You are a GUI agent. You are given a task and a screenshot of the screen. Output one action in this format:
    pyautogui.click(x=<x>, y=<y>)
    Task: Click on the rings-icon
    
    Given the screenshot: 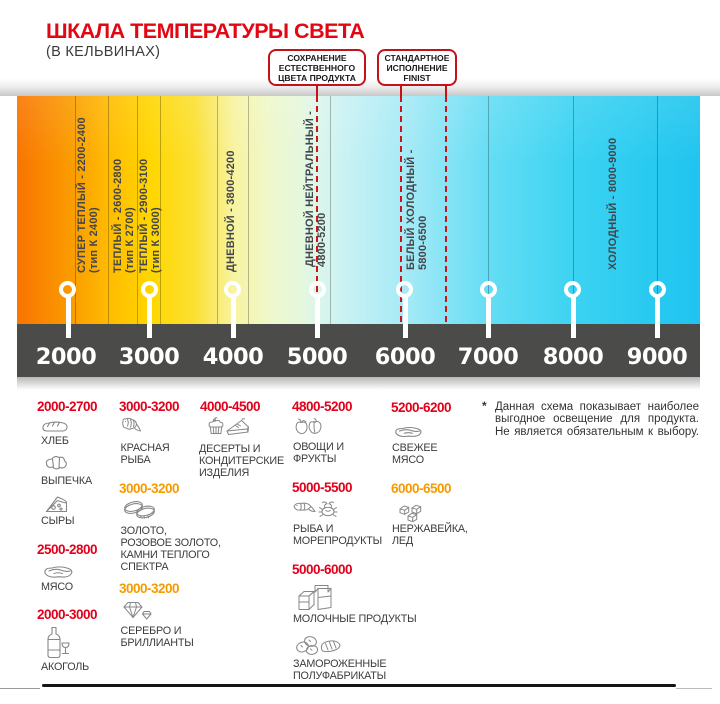 What is the action you would take?
    pyautogui.click(x=139, y=509)
    